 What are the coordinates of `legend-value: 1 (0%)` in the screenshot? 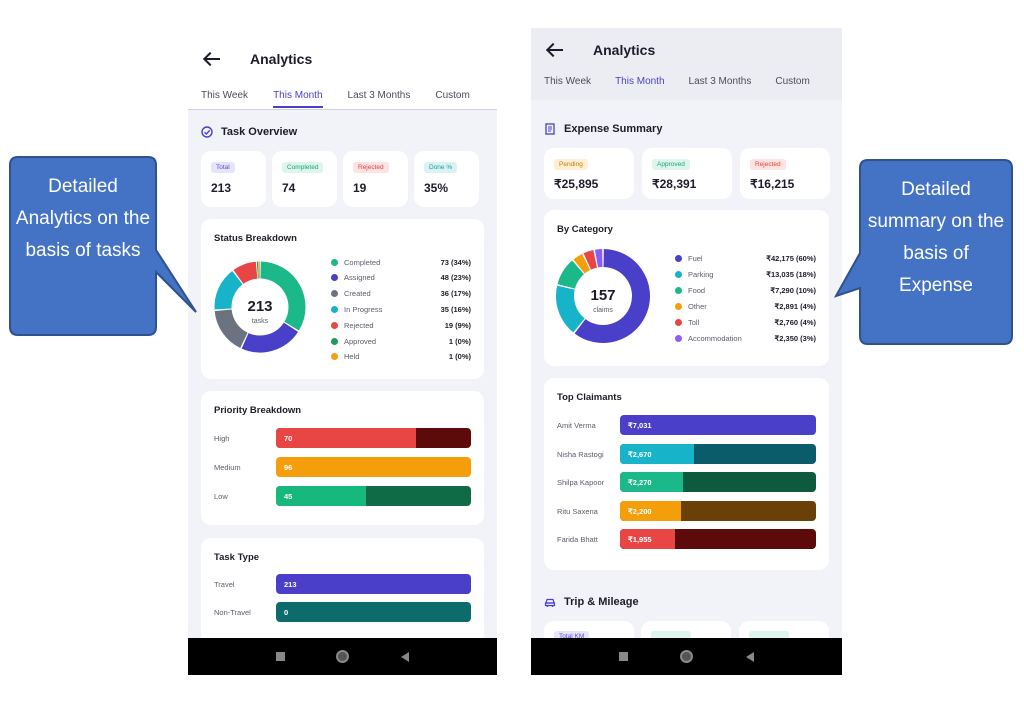 It's located at (459, 357).